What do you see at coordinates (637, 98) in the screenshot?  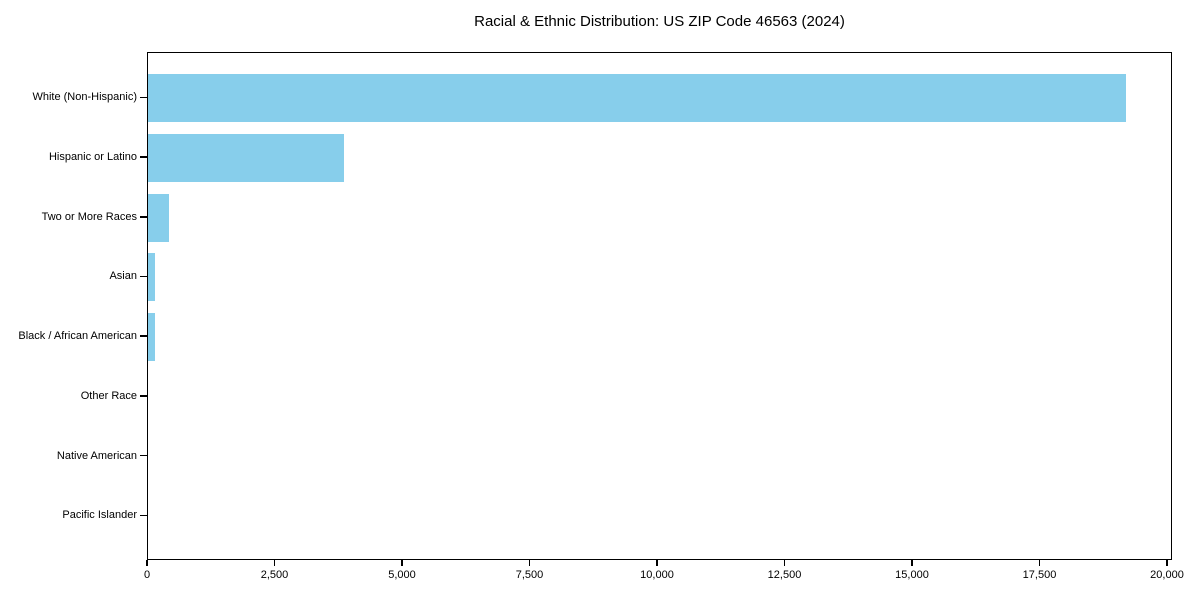 I see `bar-white-non-hispanic` at bounding box center [637, 98].